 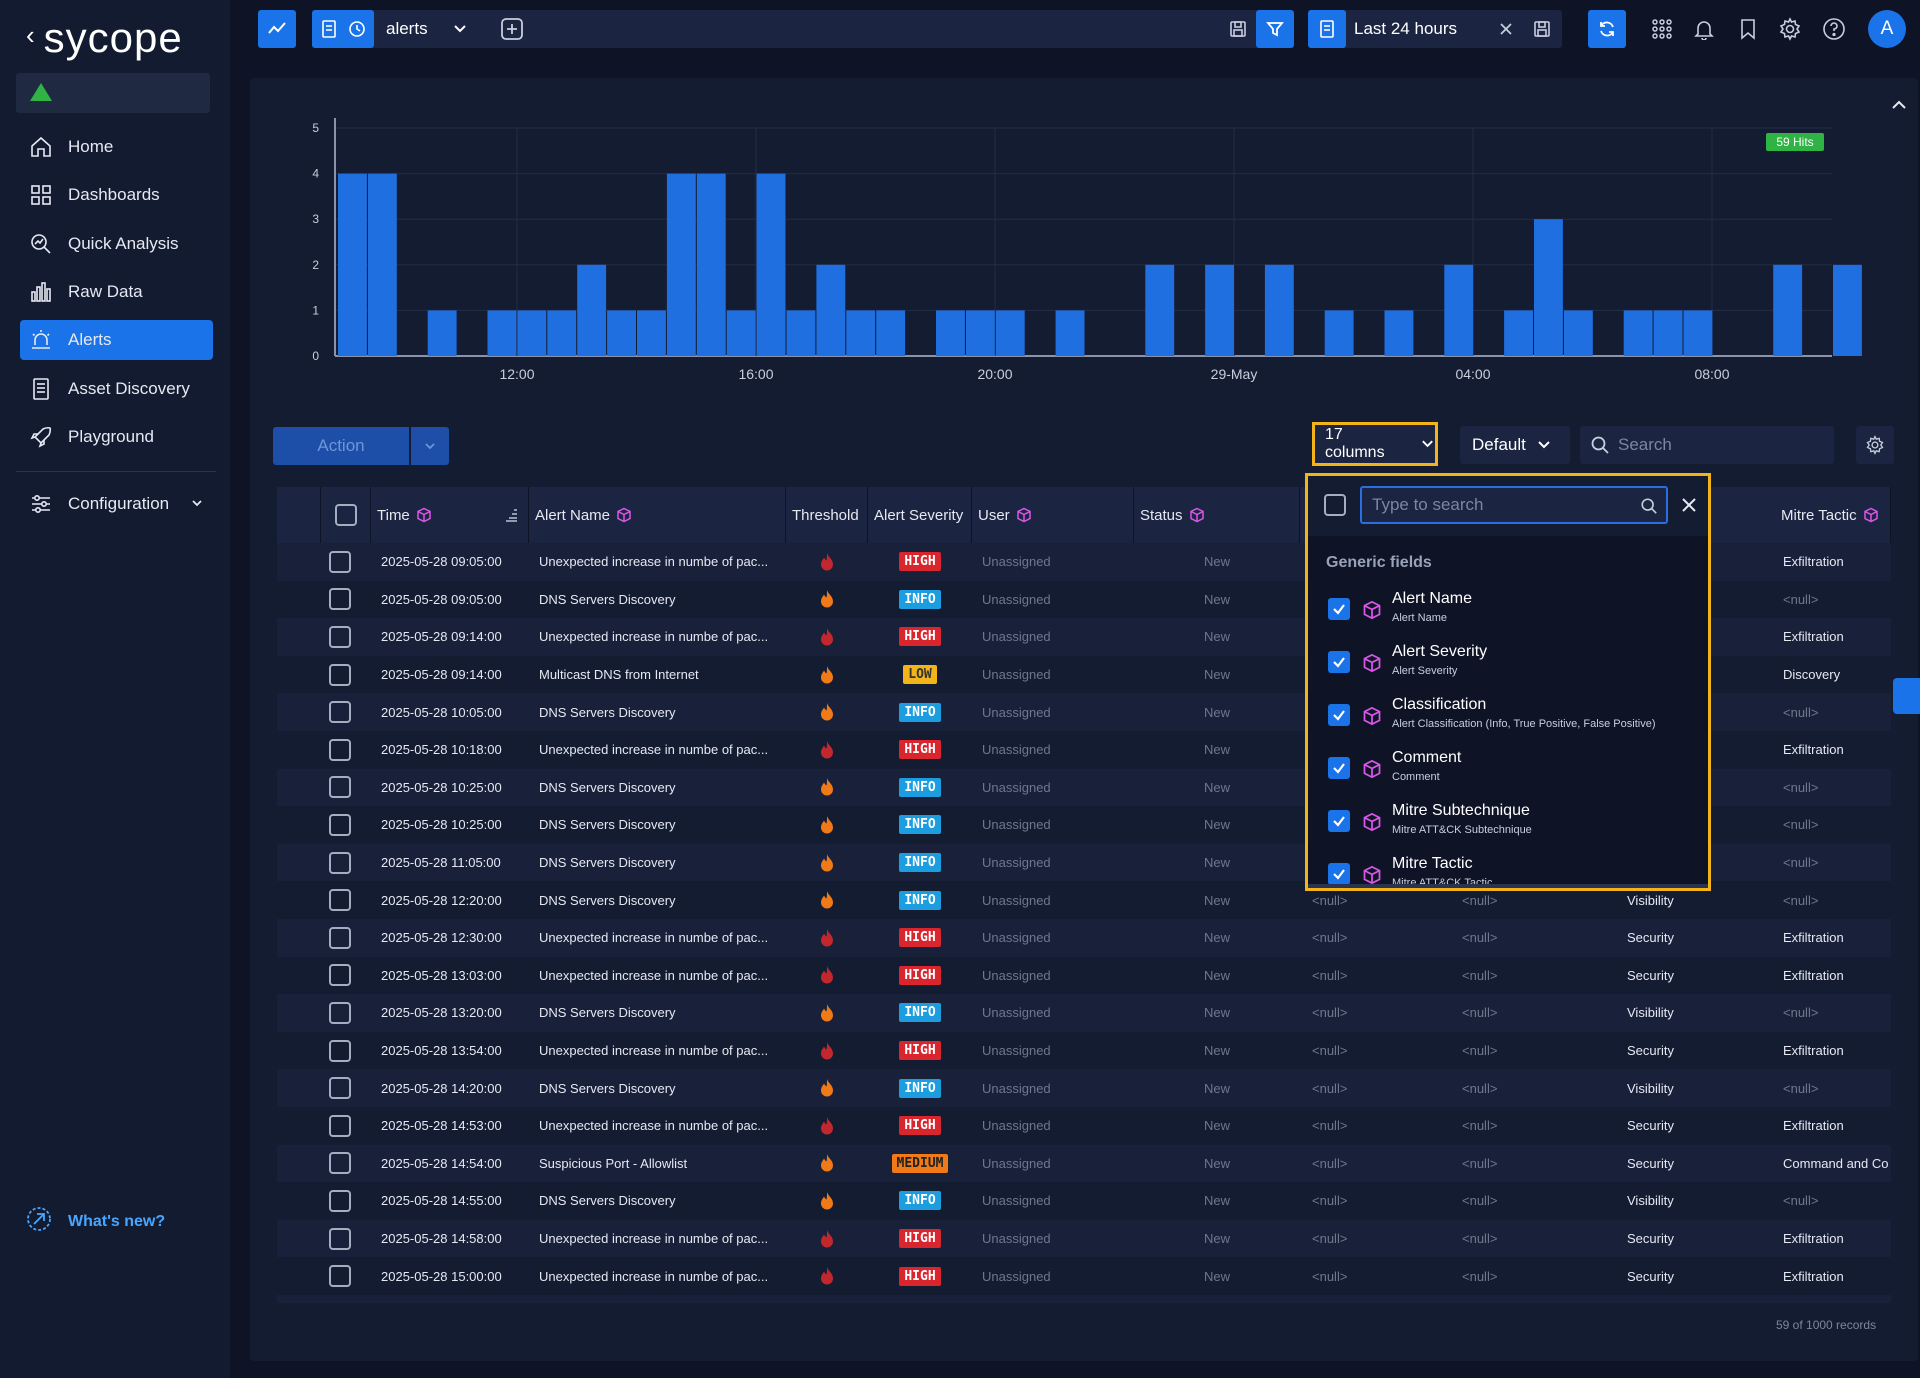 I want to click on column-option-alert-name: Alert Name Alert Name, so click(x=1508, y=612).